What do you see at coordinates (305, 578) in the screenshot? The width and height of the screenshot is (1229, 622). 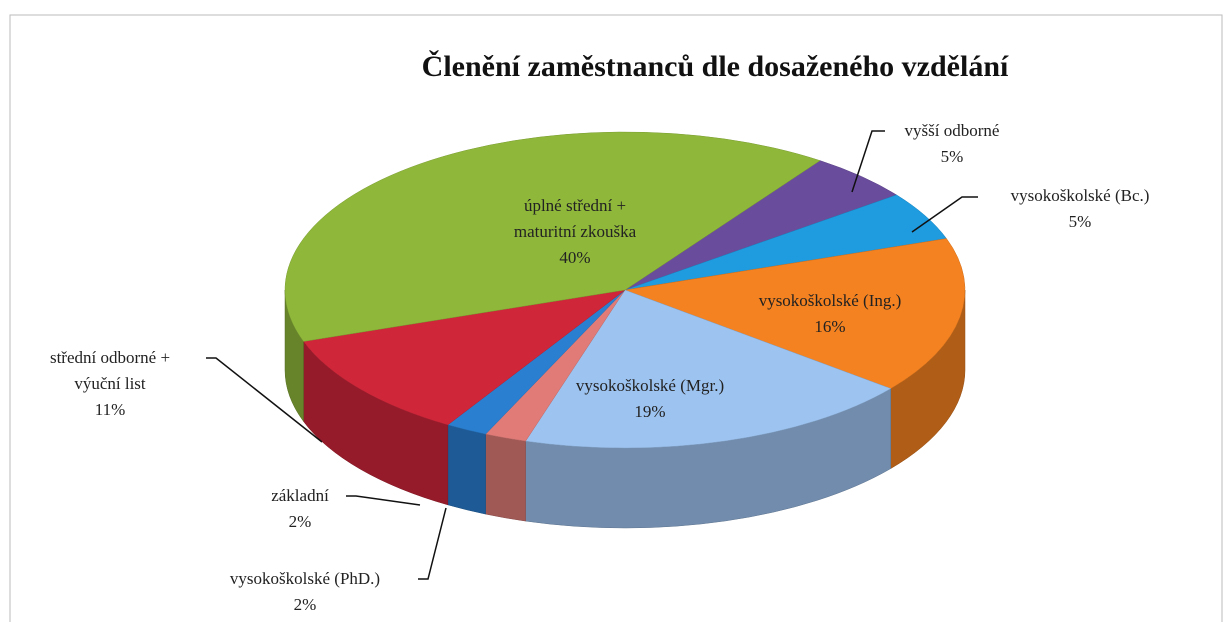 I see `slice-label: vysokoškolské (PhD.)` at bounding box center [305, 578].